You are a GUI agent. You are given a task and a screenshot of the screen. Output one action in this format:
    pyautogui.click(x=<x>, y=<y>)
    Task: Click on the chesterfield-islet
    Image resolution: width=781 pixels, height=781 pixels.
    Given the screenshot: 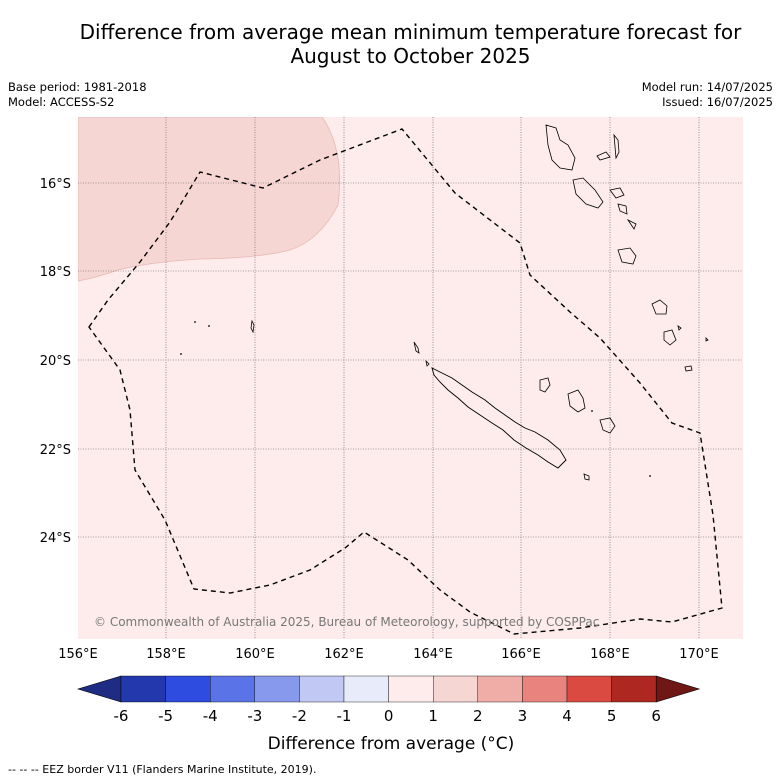 What is the action you would take?
    pyautogui.click(x=252, y=326)
    